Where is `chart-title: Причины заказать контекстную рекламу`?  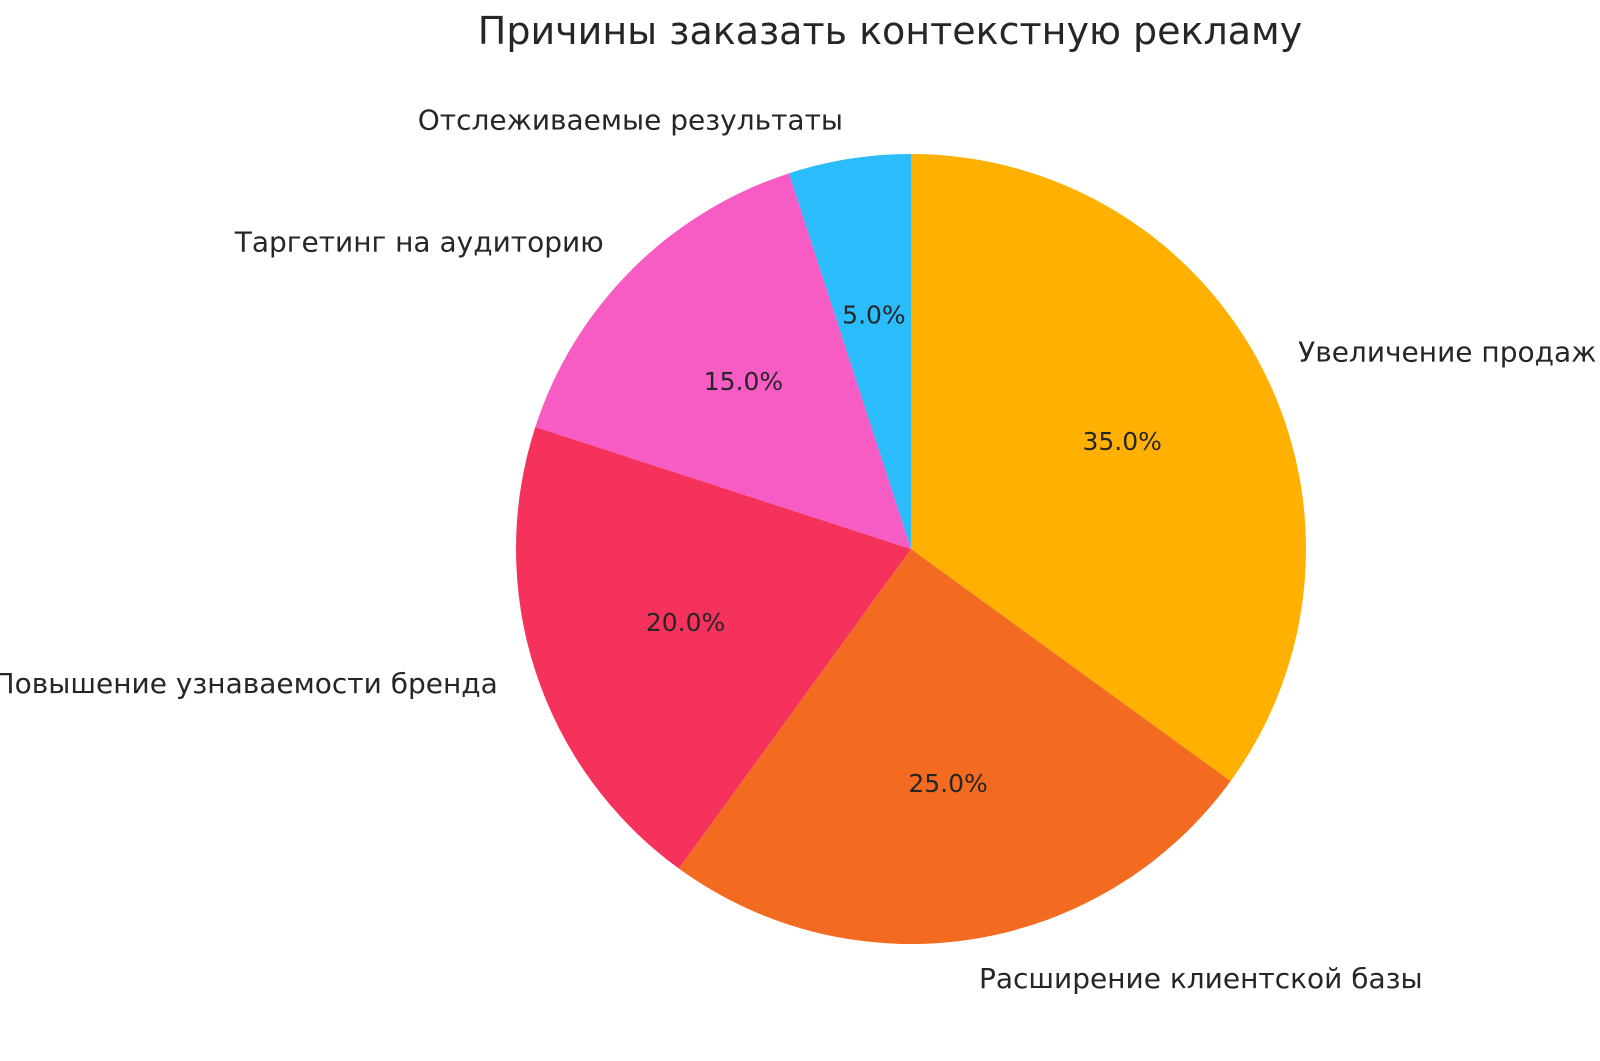
chart-title: Причины заказать контекстную рекламу is located at coordinates (890, 31).